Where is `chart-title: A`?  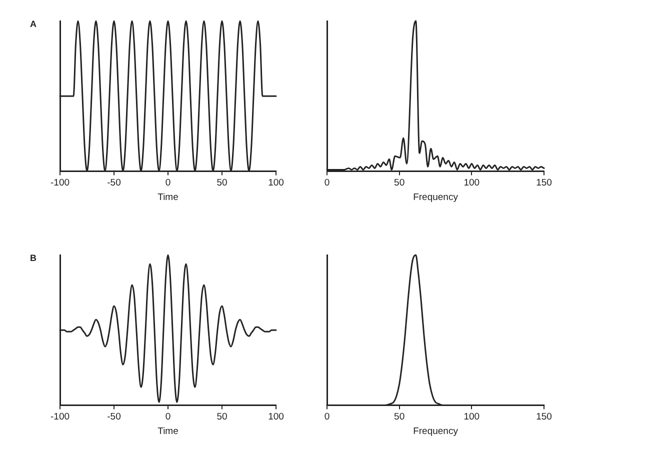 chart-title: A is located at coordinates (33, 24).